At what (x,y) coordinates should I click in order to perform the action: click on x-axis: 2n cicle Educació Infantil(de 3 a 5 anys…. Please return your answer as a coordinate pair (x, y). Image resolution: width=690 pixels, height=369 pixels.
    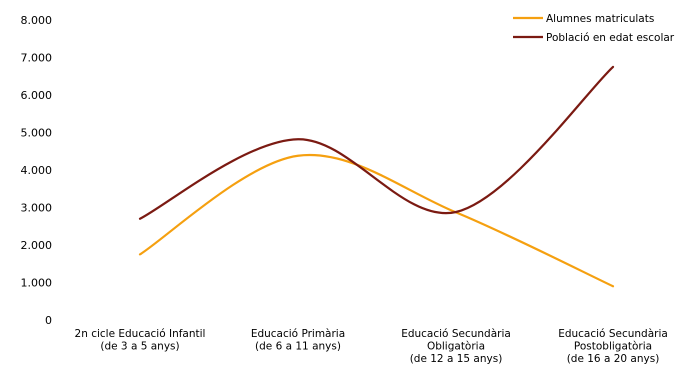
    Looking at the image, I should click on (371, 346).